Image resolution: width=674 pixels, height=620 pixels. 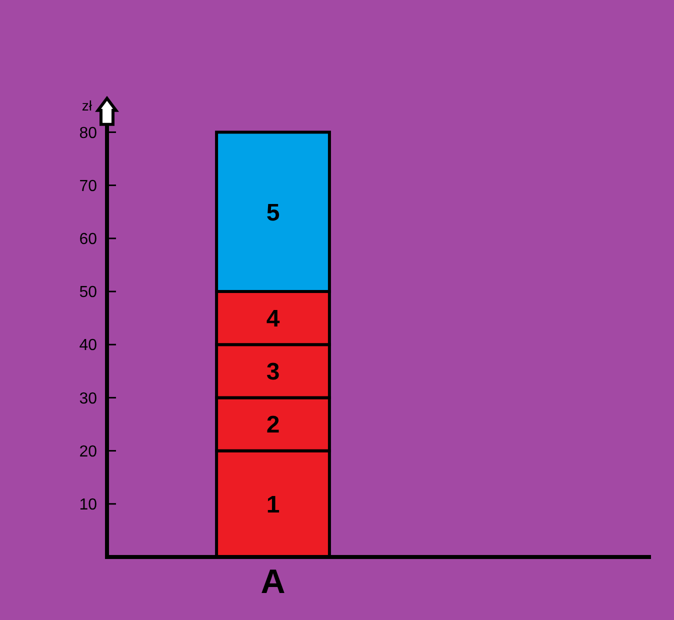 I want to click on series-label: 3, so click(x=273, y=372).